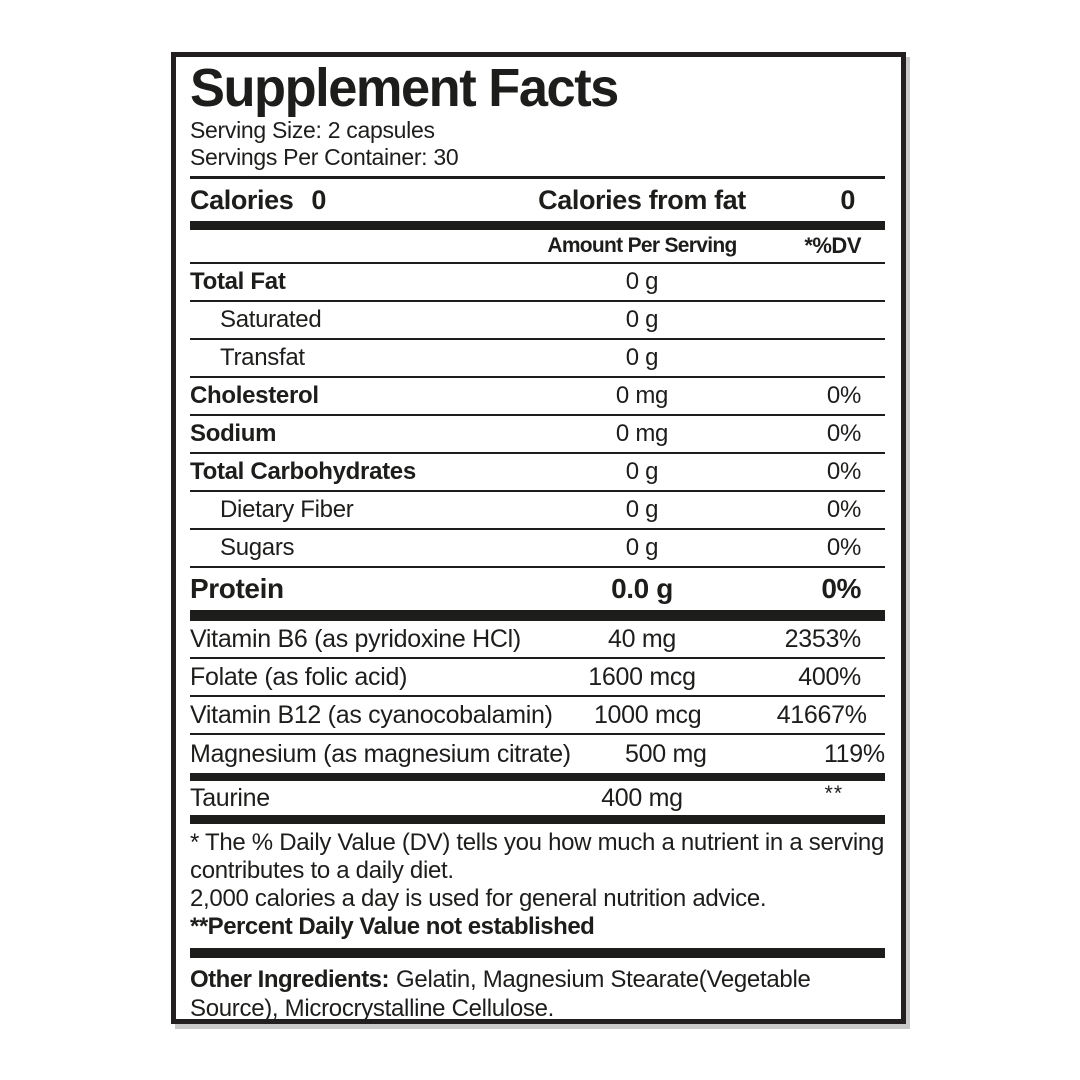  What do you see at coordinates (642, 199) in the screenshot?
I see `calories-from-fat-label: Calories from fat` at bounding box center [642, 199].